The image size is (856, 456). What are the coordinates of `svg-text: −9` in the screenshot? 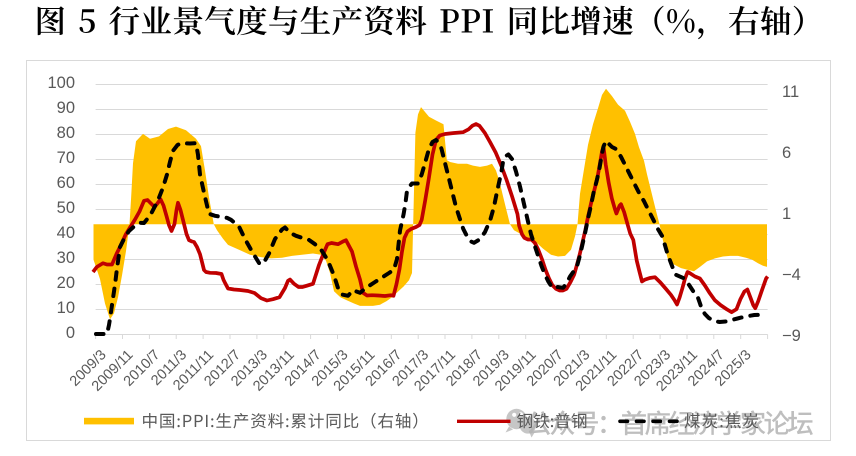 It's located at (791, 336).